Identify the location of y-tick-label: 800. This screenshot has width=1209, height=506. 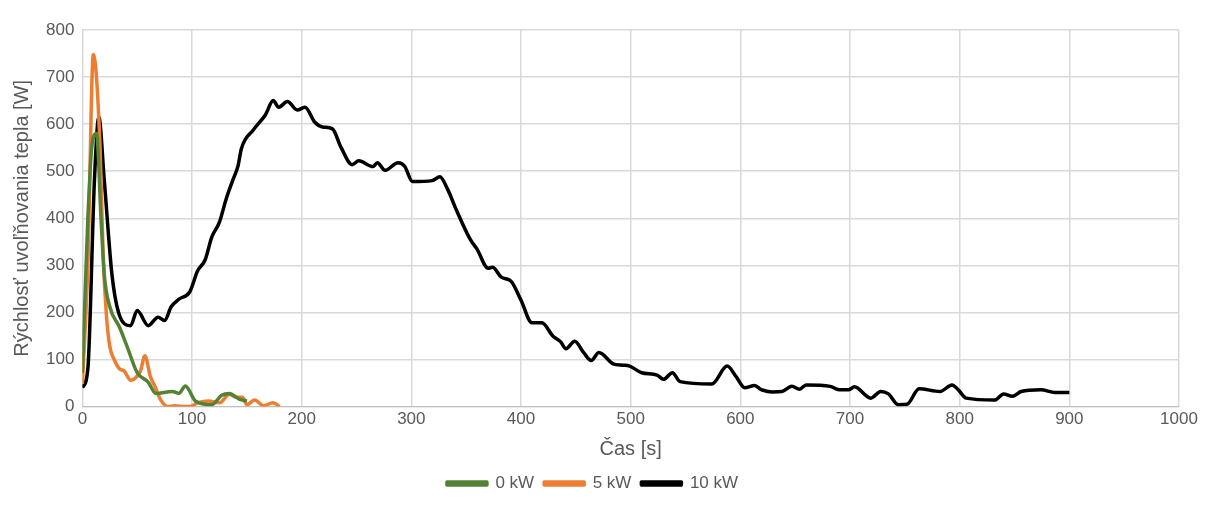
(60, 29).